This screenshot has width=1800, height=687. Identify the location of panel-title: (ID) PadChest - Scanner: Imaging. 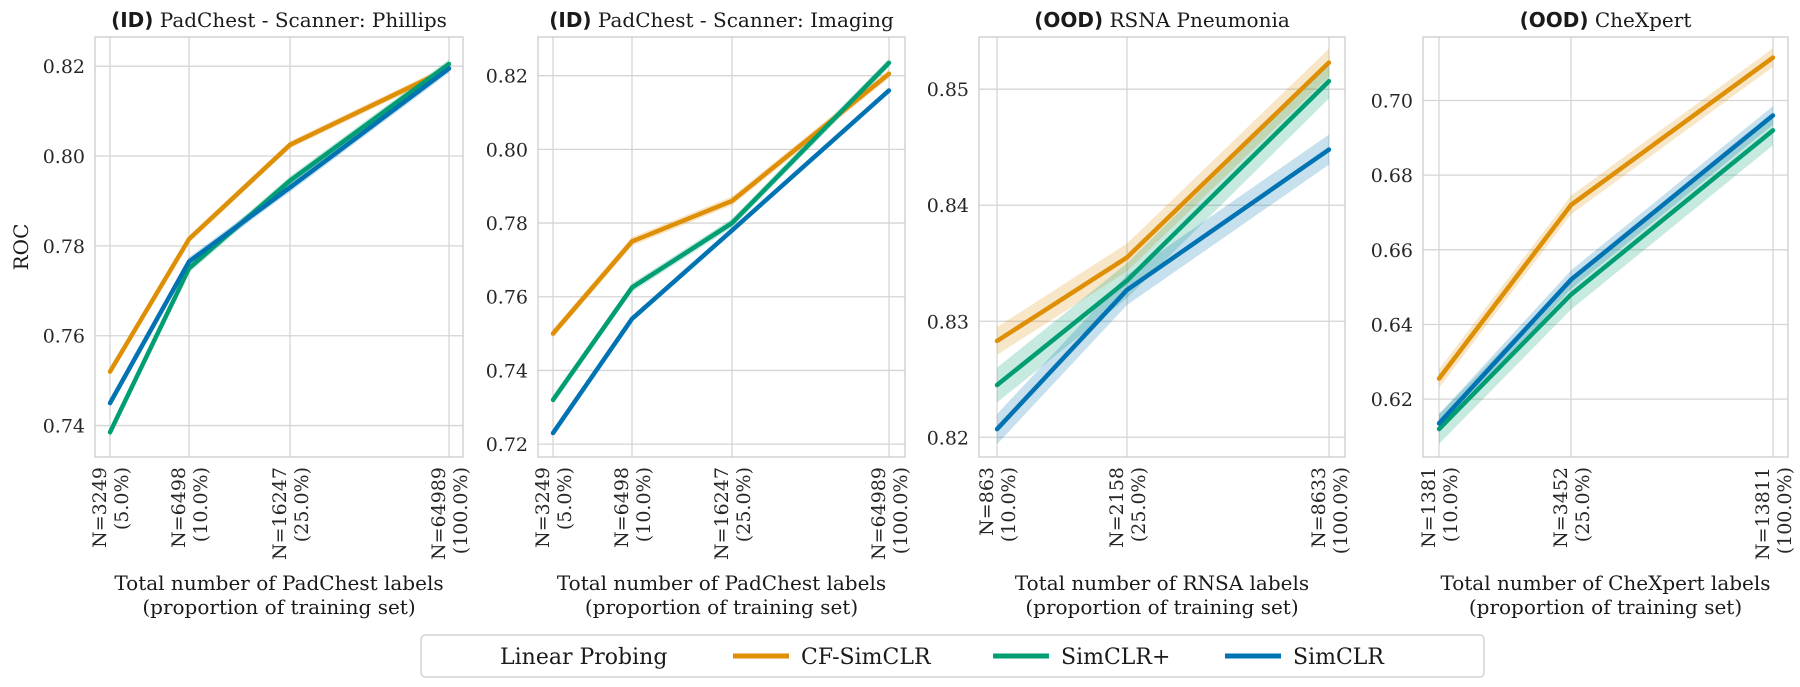
(721, 20).